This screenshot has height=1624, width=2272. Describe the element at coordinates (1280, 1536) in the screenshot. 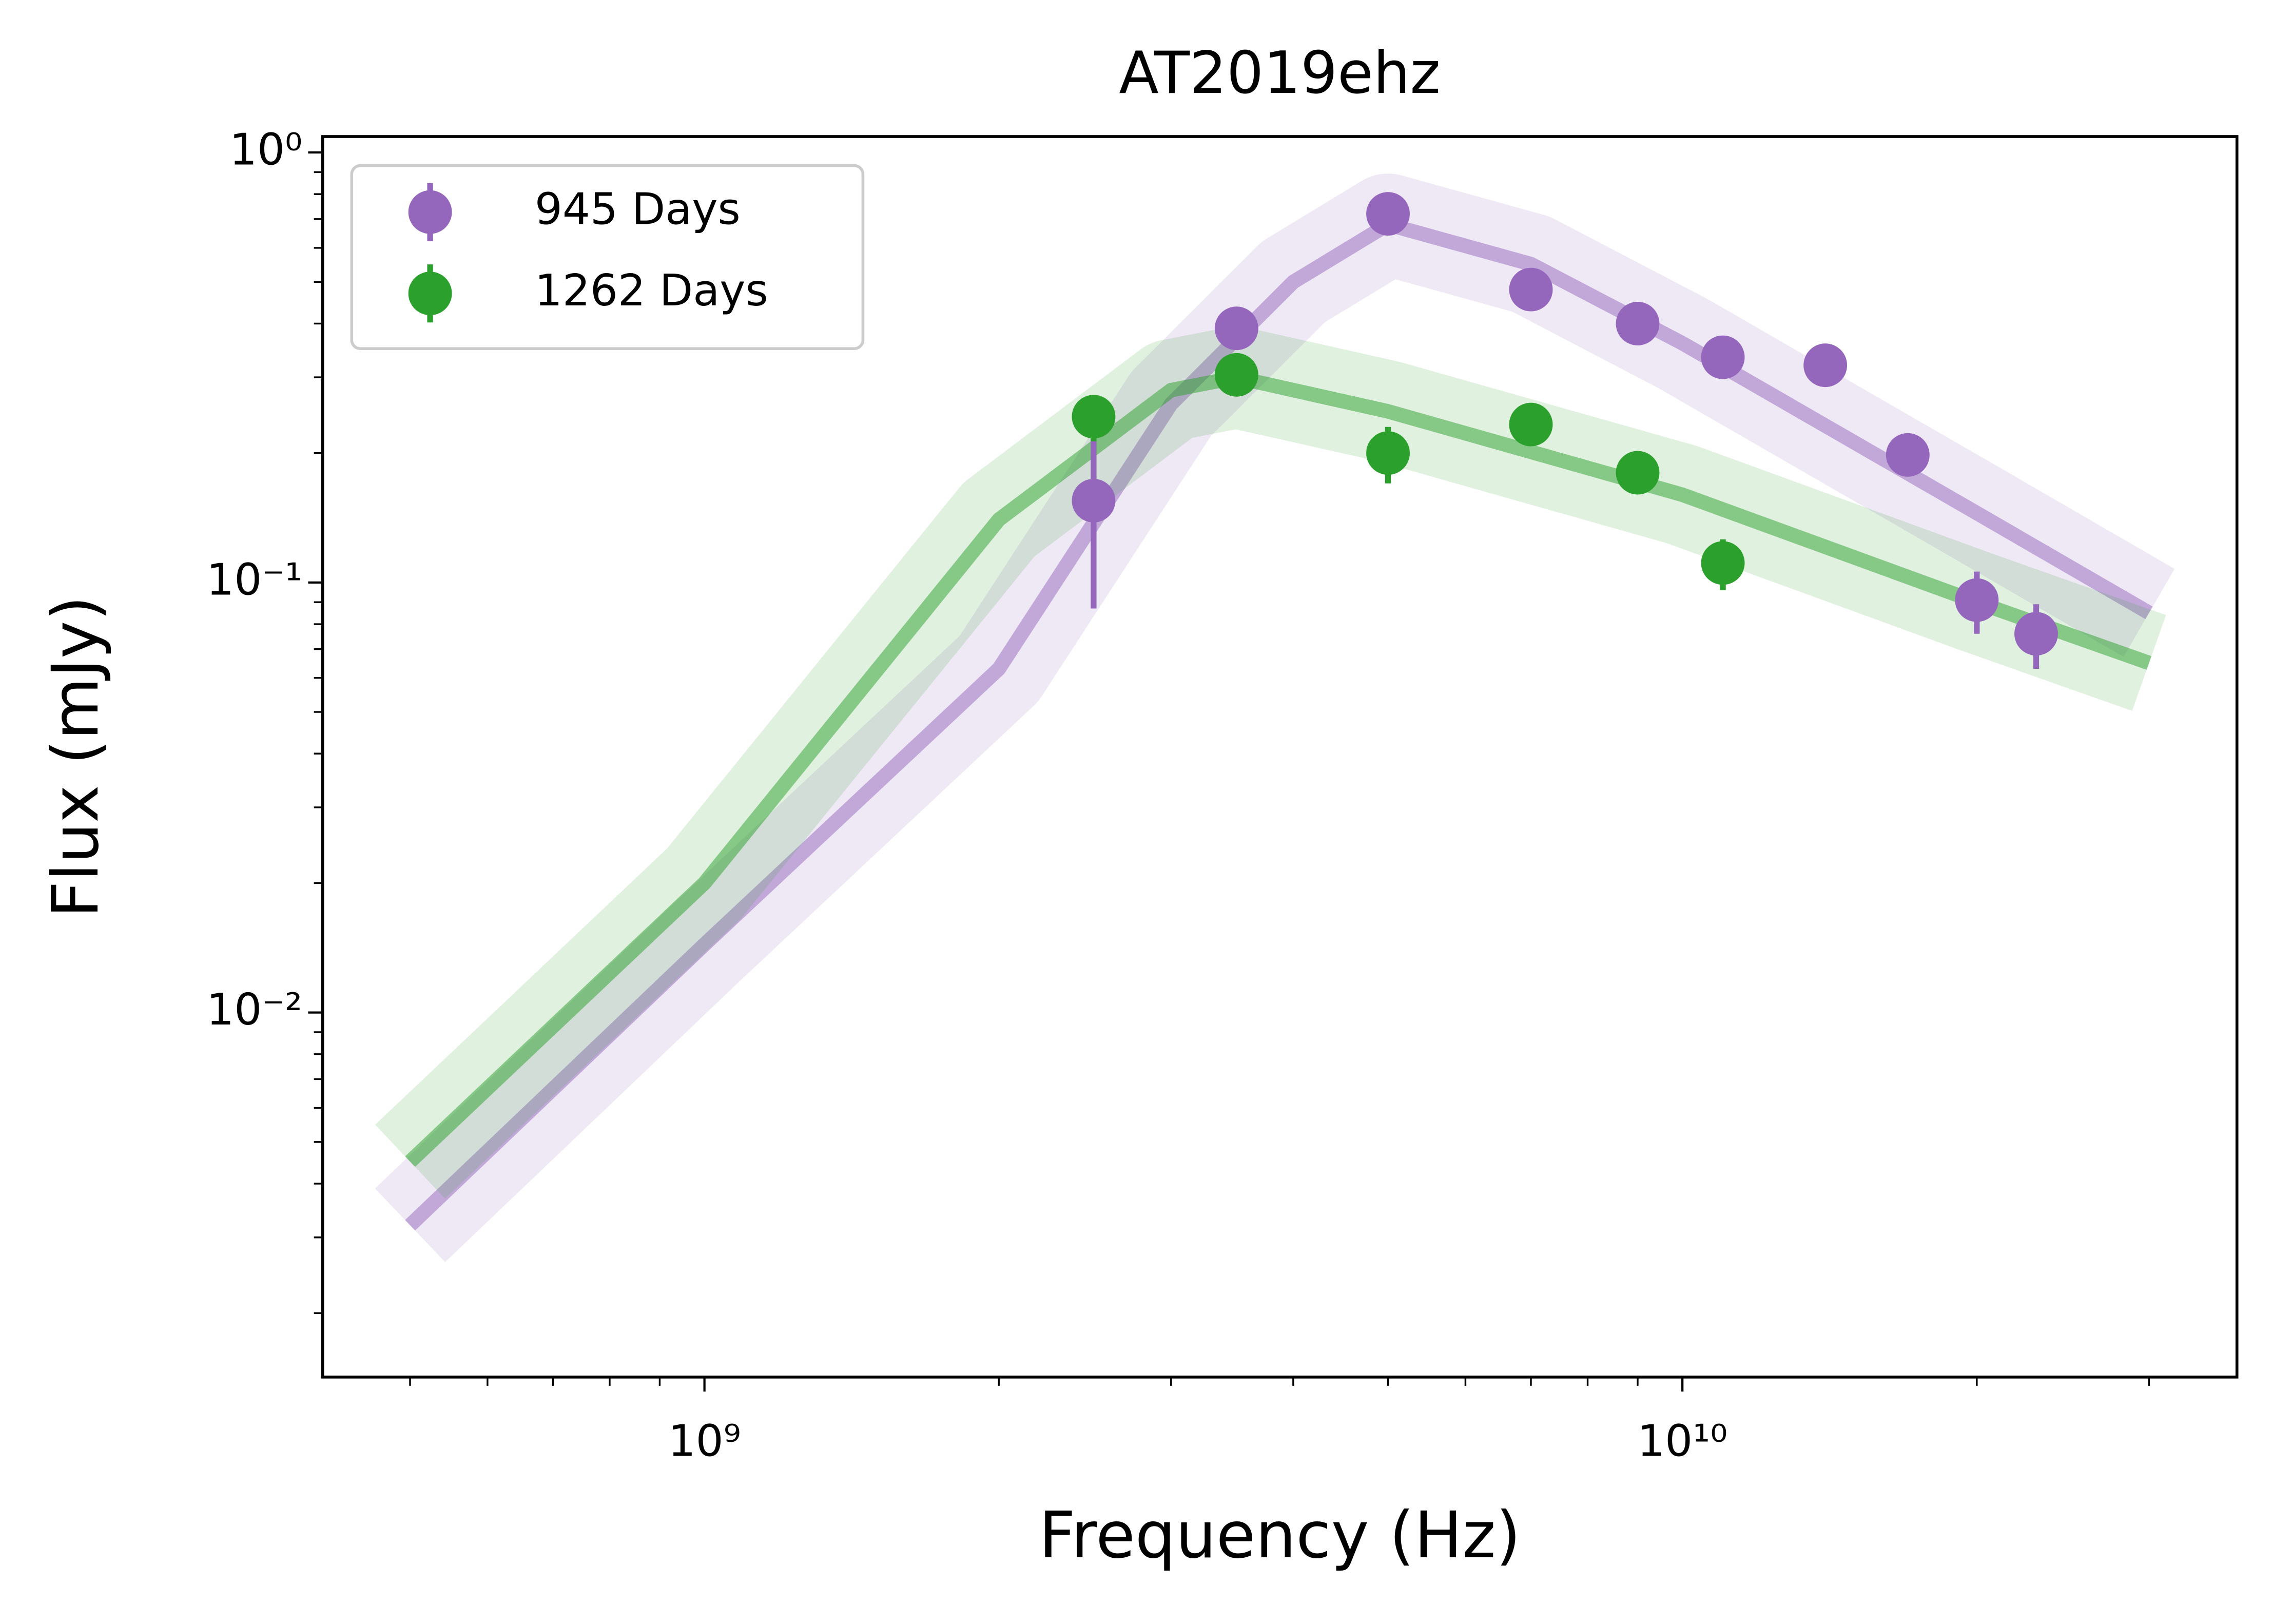

I see `x-axis-label: Frequency (Hz)` at that location.